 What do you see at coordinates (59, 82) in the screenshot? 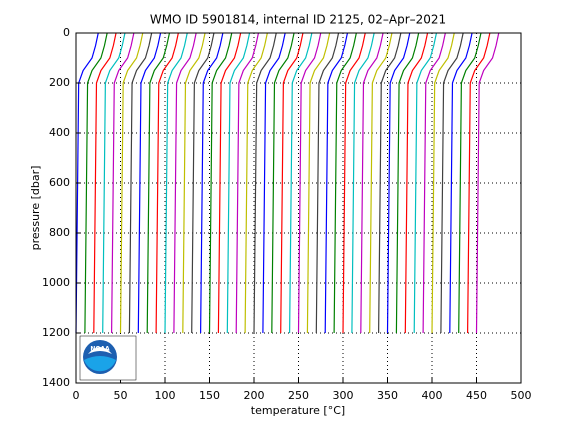
I see `y-tick-label: 200` at bounding box center [59, 82].